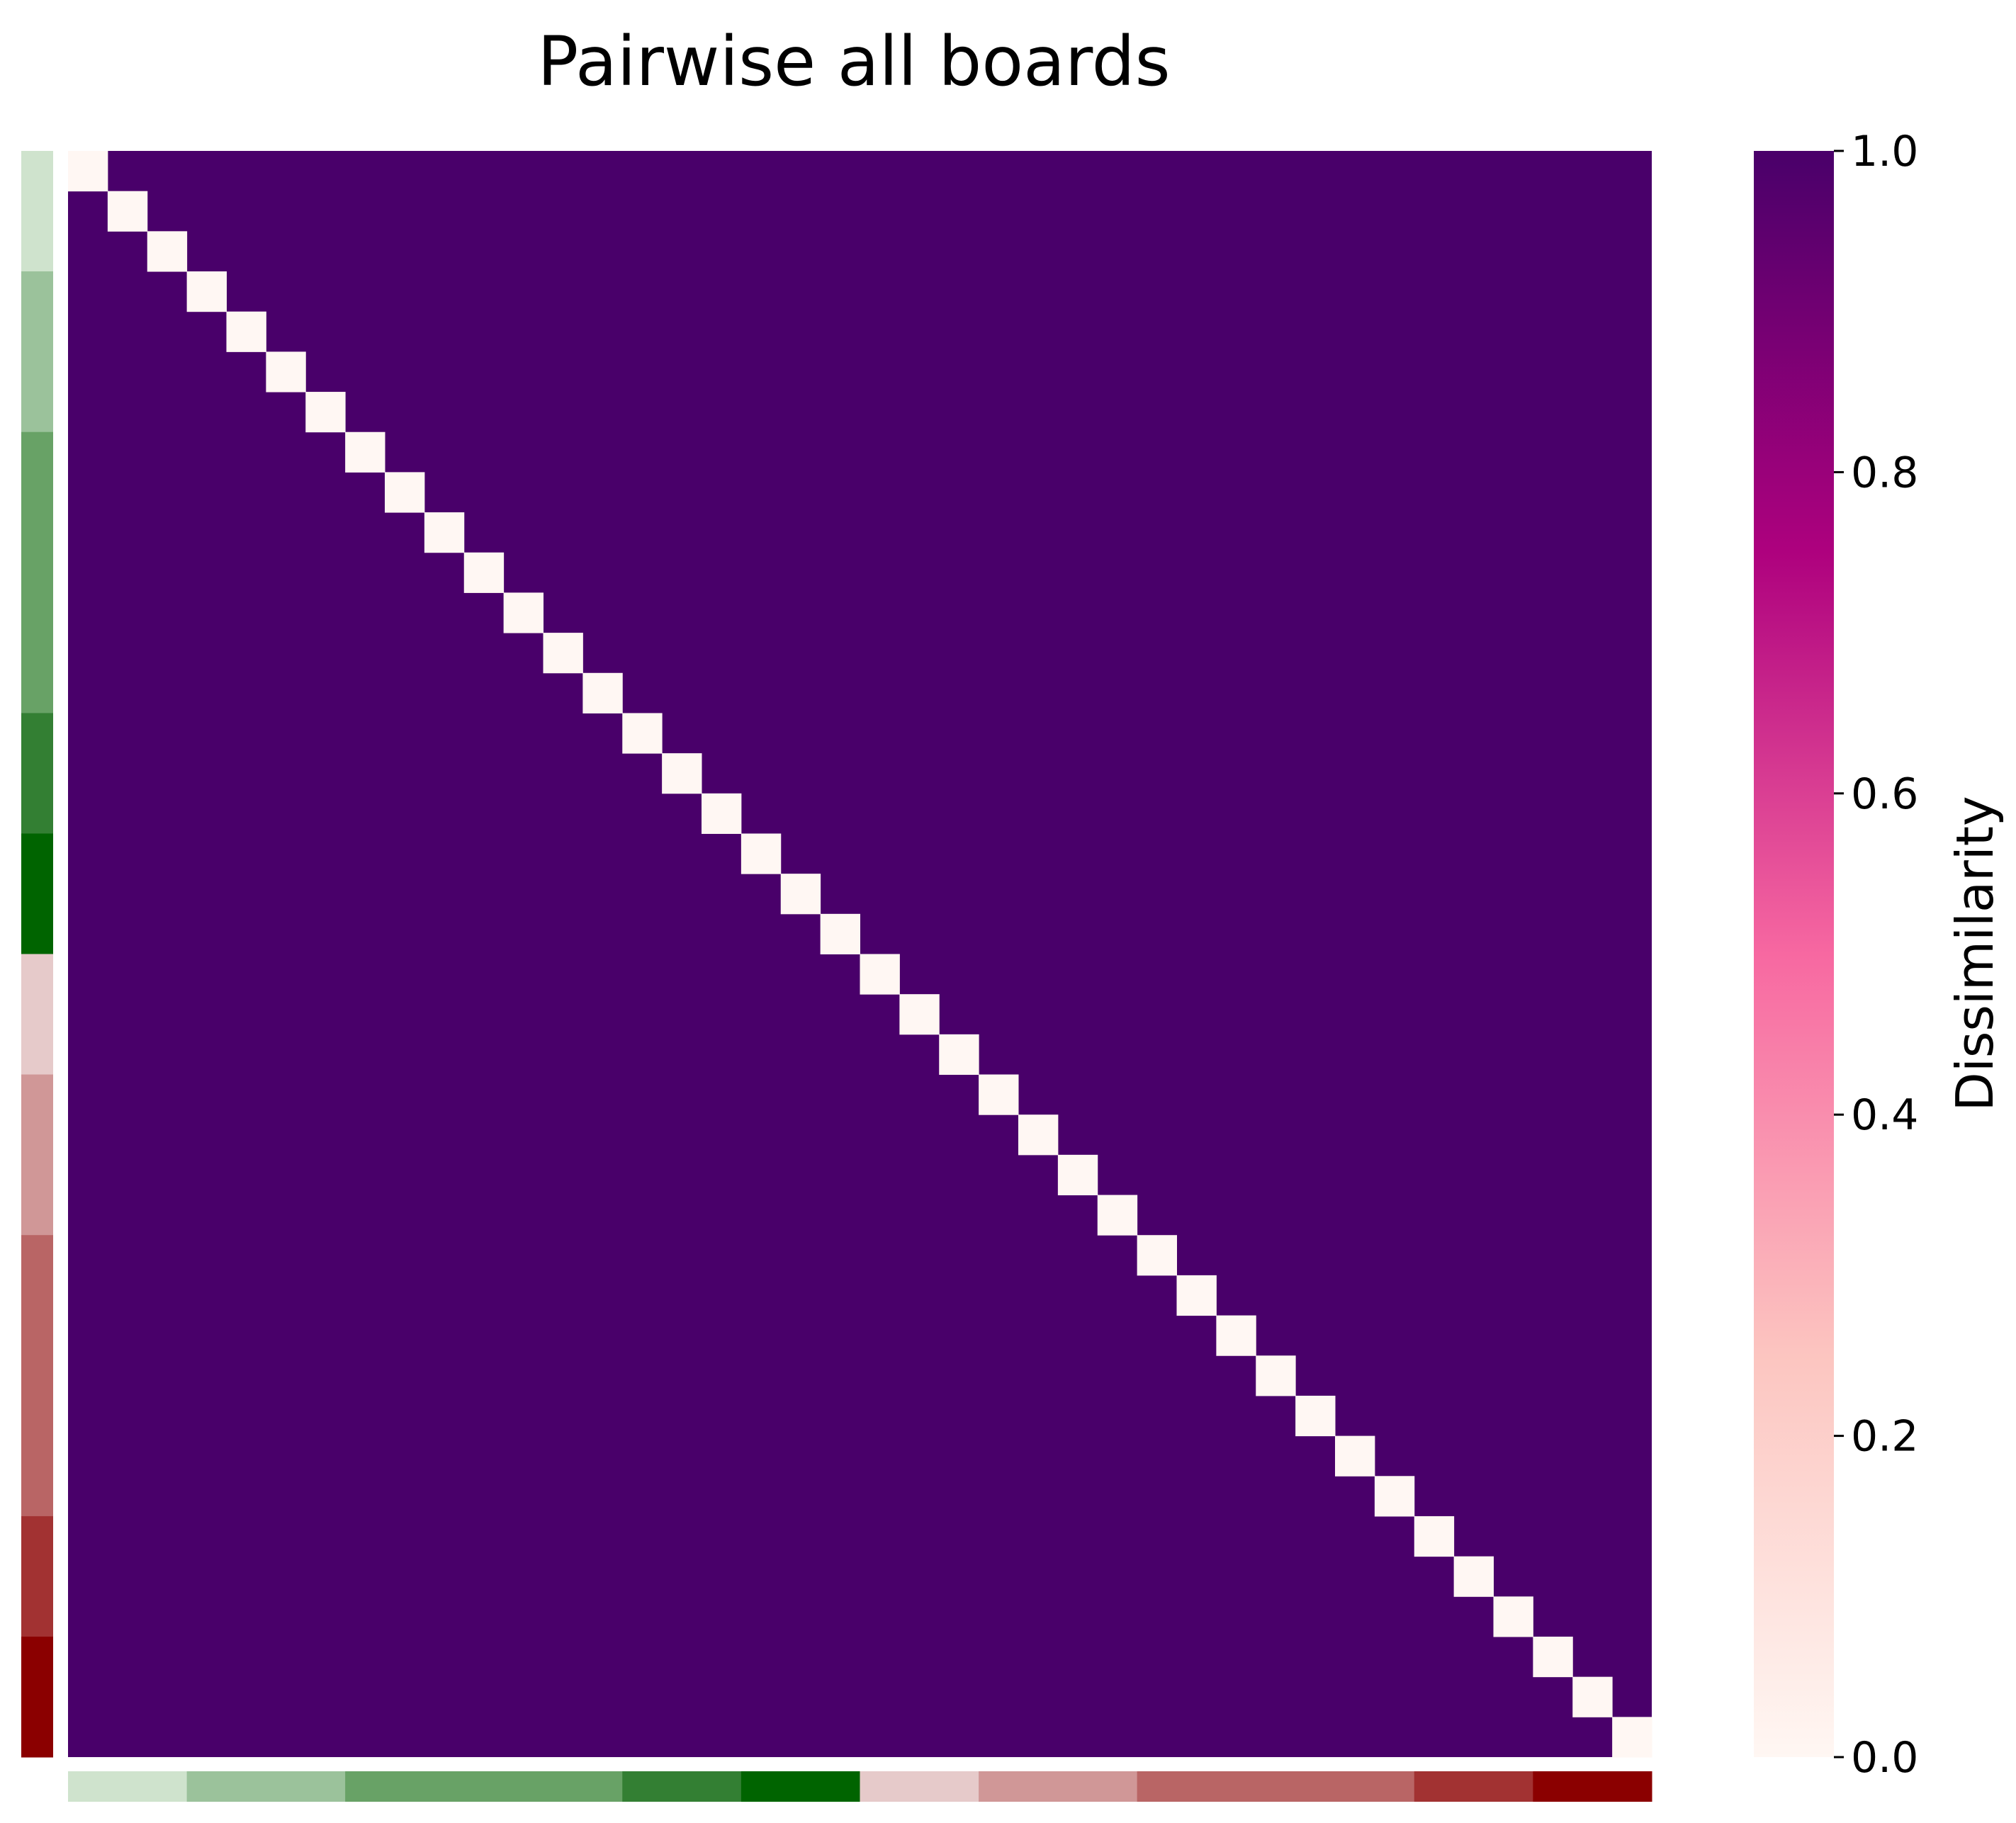 This screenshot has height=1823, width=2016. What do you see at coordinates (1876, 955) in the screenshot?
I see `colorbar-ticks: 0.0 0.2 0.4 0.6 0.8 1.0` at bounding box center [1876, 955].